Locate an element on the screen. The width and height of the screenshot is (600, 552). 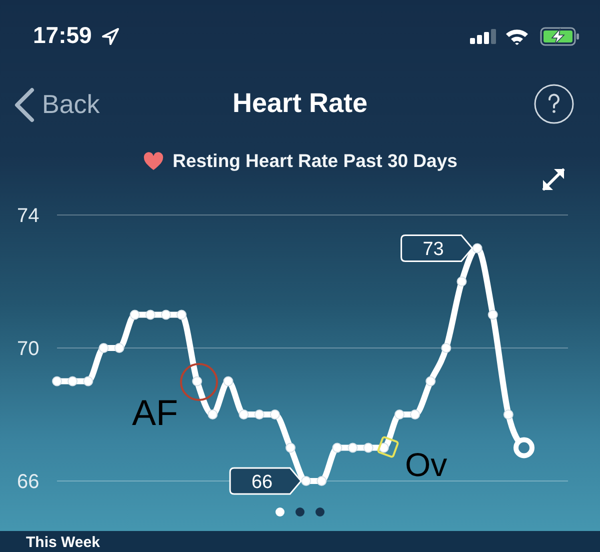
text: Back is located at coordinates (71, 104).